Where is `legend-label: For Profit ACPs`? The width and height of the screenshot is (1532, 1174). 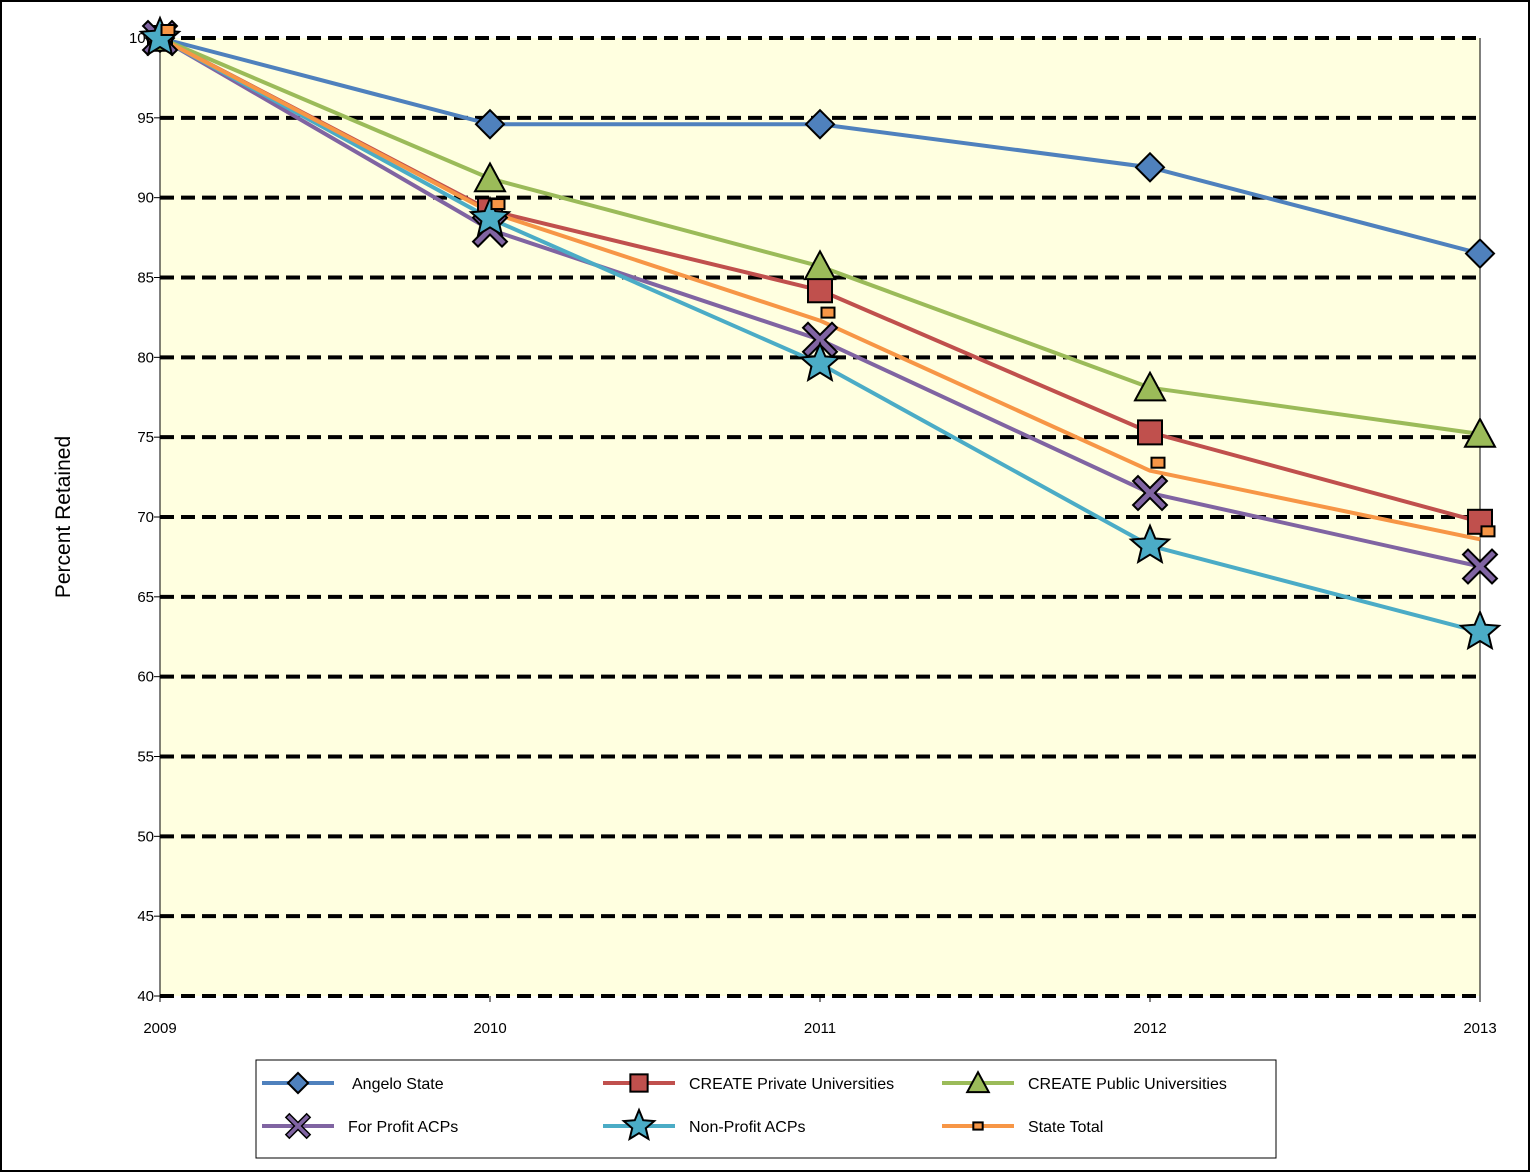 legend-label: For Profit ACPs is located at coordinates (403, 1127).